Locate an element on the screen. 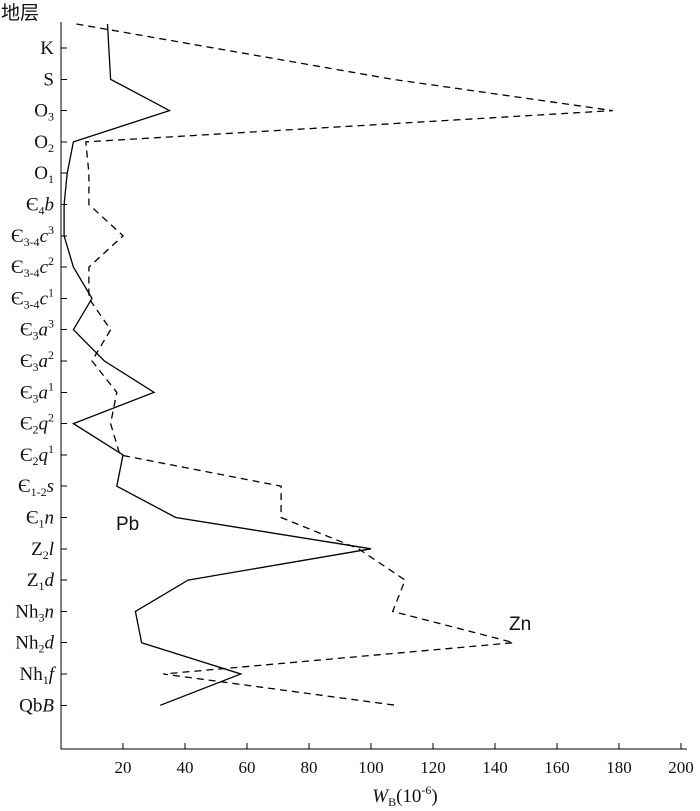 The image size is (700, 811). y-tick-label: Є3-4c3 is located at coordinates (32, 236).